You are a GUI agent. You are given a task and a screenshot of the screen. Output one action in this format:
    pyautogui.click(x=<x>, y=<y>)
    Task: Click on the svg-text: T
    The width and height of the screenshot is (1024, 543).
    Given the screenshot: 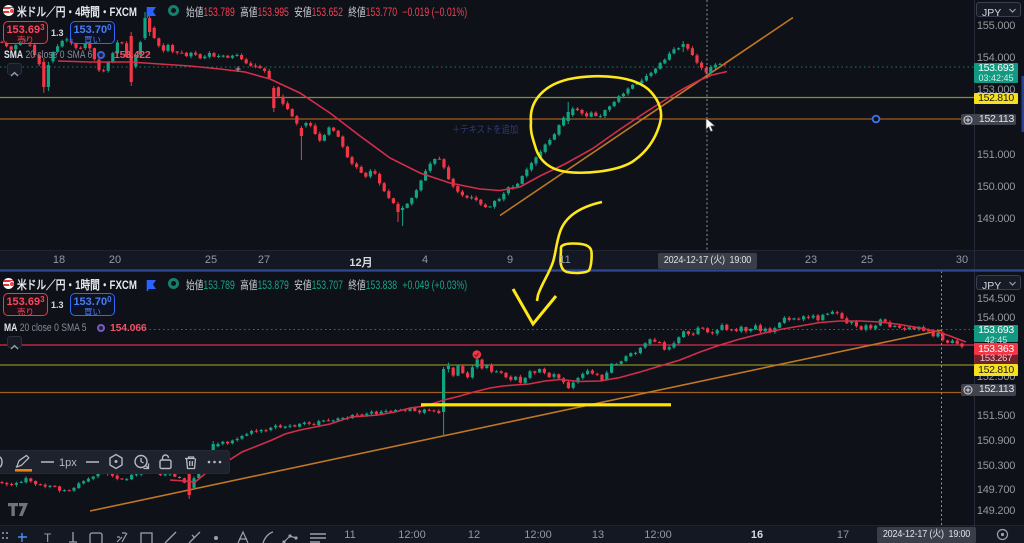 What is the action you would take?
    pyautogui.click(x=48, y=537)
    